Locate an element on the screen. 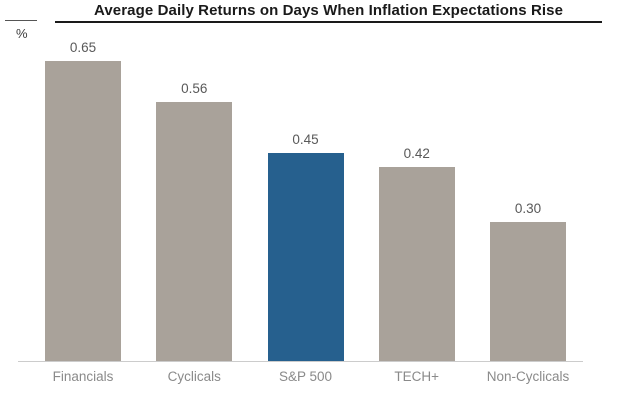 The height and width of the screenshot is (400, 640). bar-value-label: 0.65 is located at coordinates (83, 47).